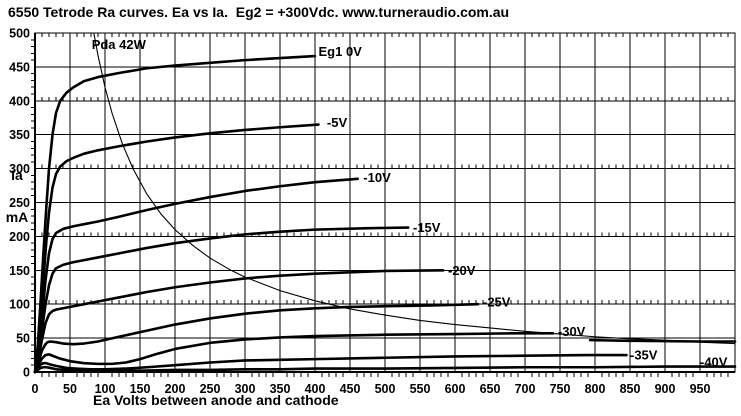 The image size is (741, 416). What do you see at coordinates (385, 369) in the screenshot?
I see `curve-minus-40v` at bounding box center [385, 369].